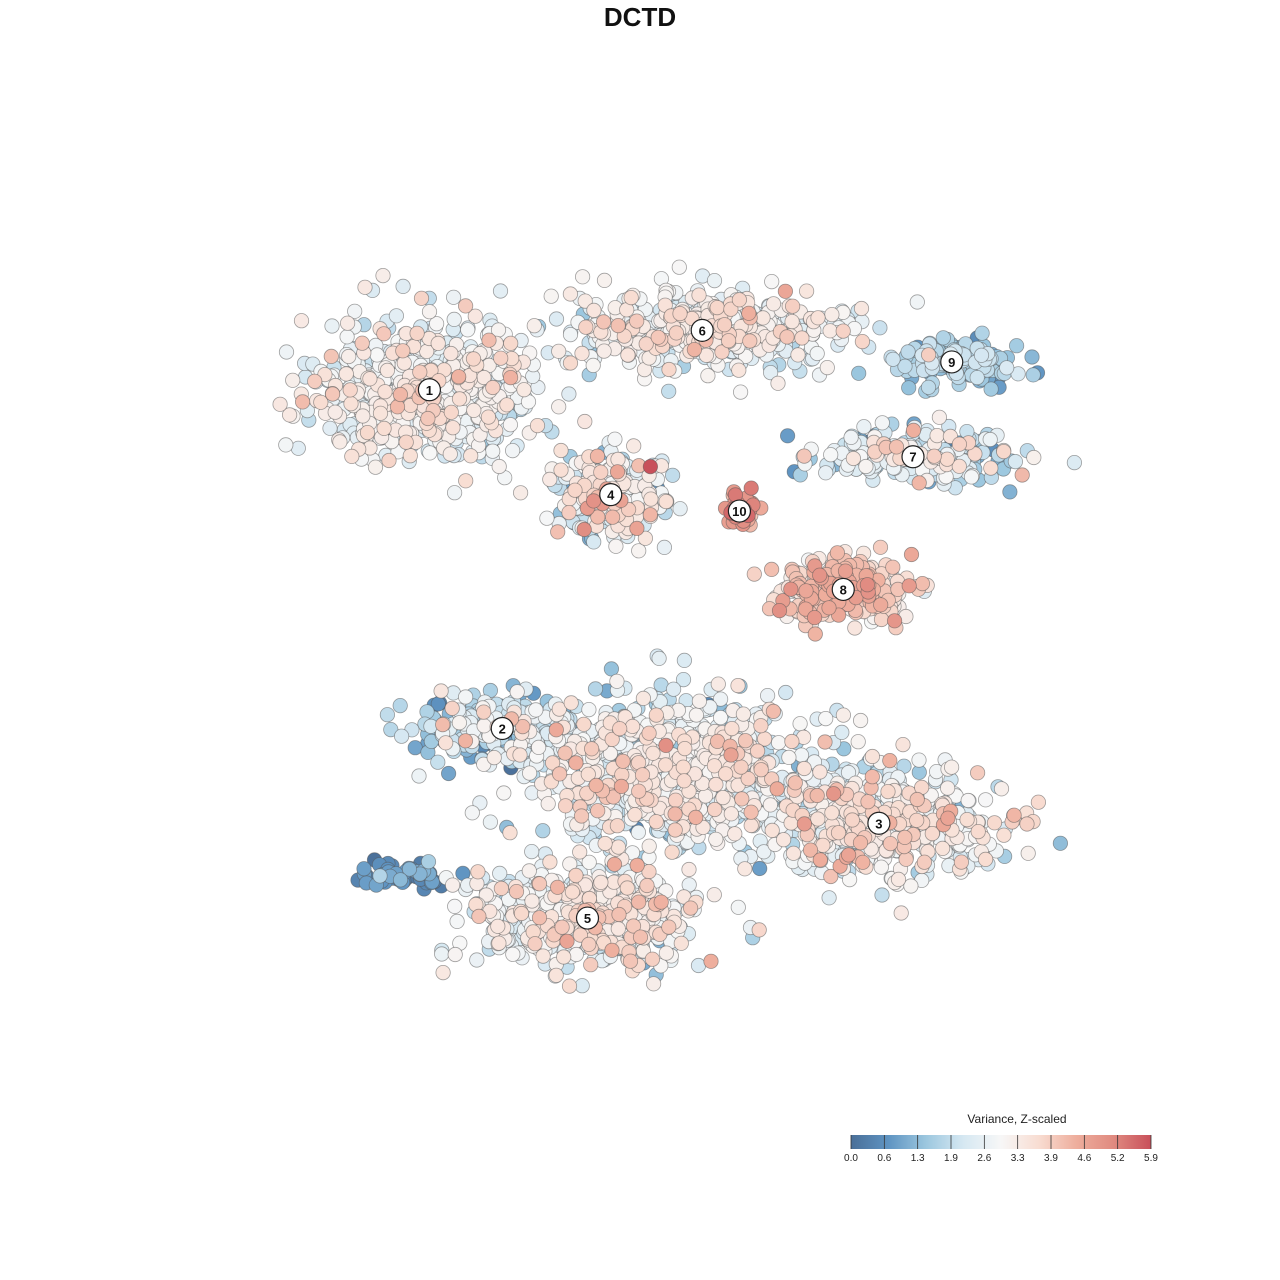  I want to click on cluster-label: 4, so click(611, 495).